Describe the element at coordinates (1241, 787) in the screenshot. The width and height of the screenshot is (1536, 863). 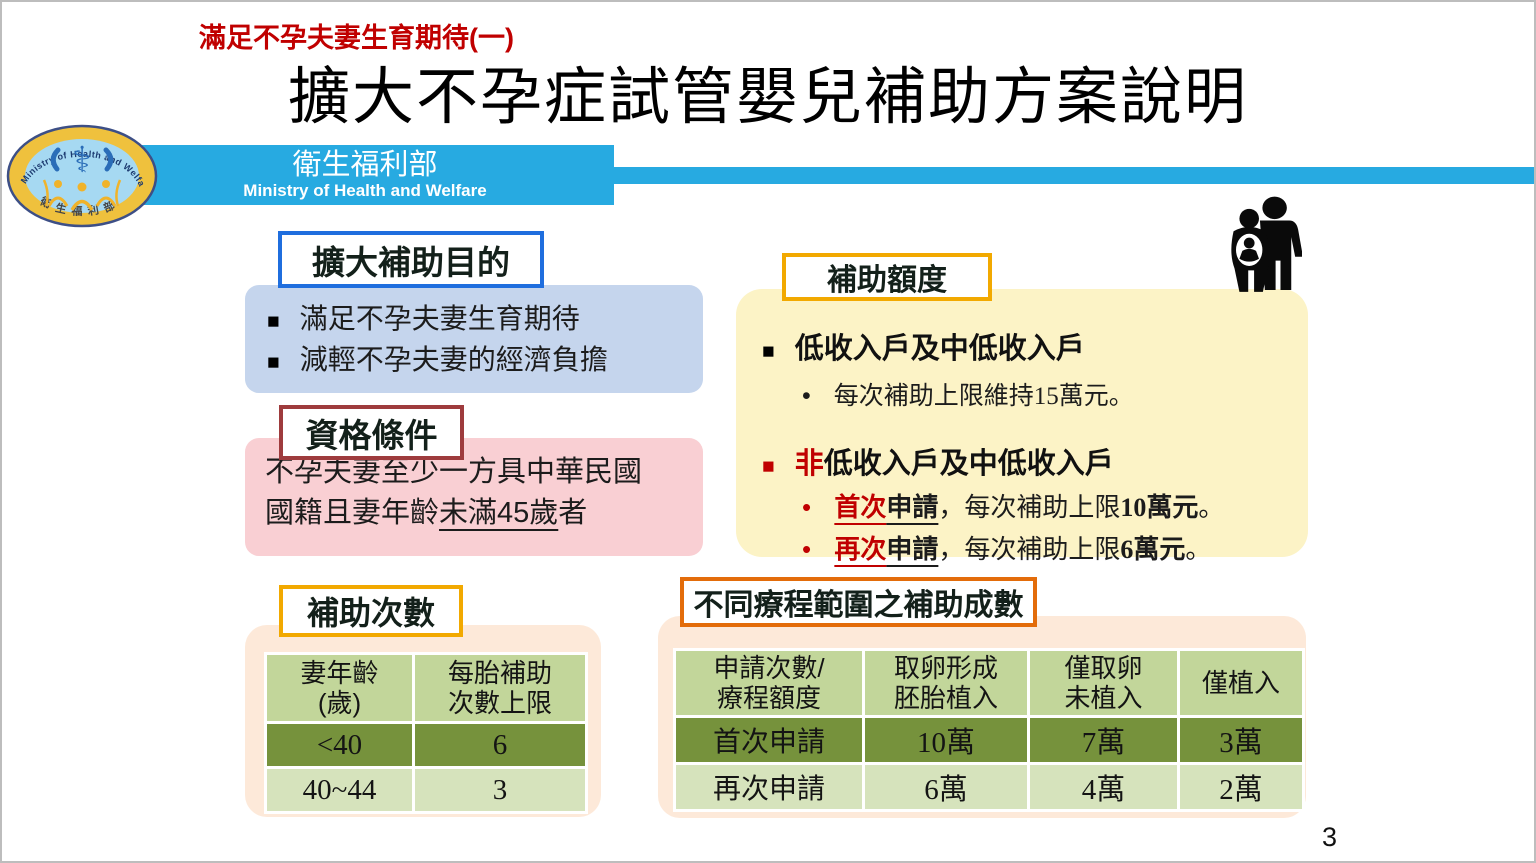
I see `table-cell: 2萬` at that location.